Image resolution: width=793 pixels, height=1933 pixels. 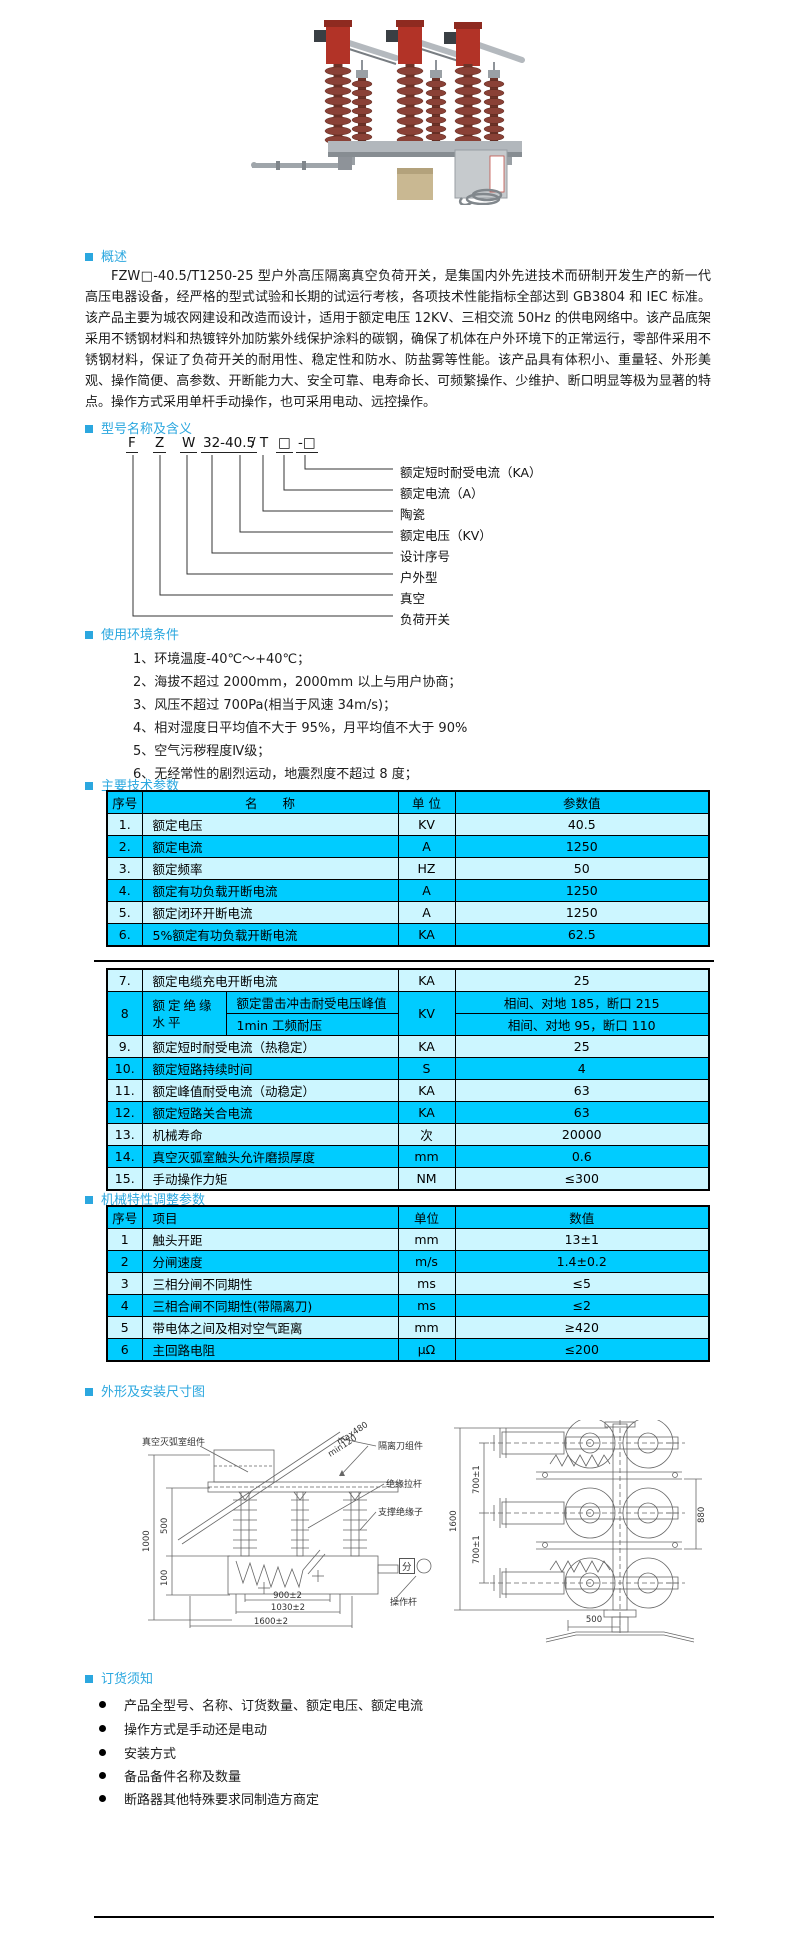 What do you see at coordinates (582, 824) in the screenshot?
I see `cell-value: 40.5` at bounding box center [582, 824].